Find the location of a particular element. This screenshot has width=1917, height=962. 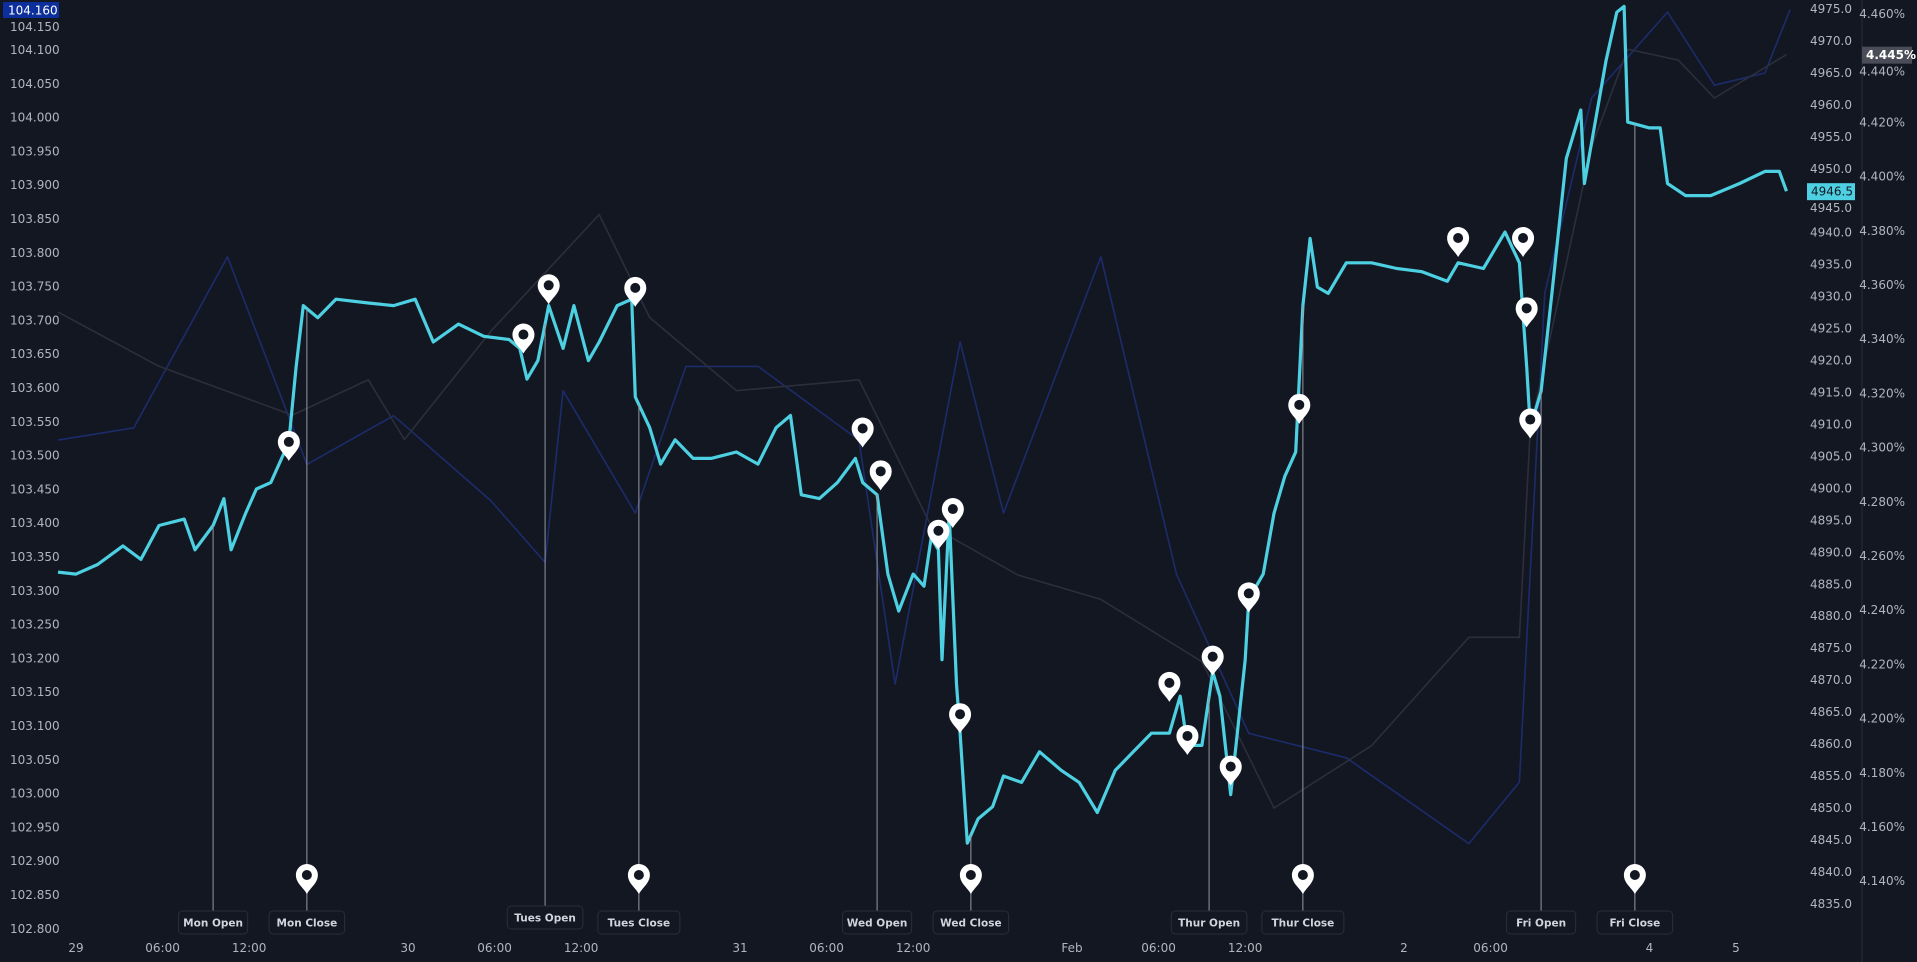

dxy-current-badge is located at coordinates (31, 10).